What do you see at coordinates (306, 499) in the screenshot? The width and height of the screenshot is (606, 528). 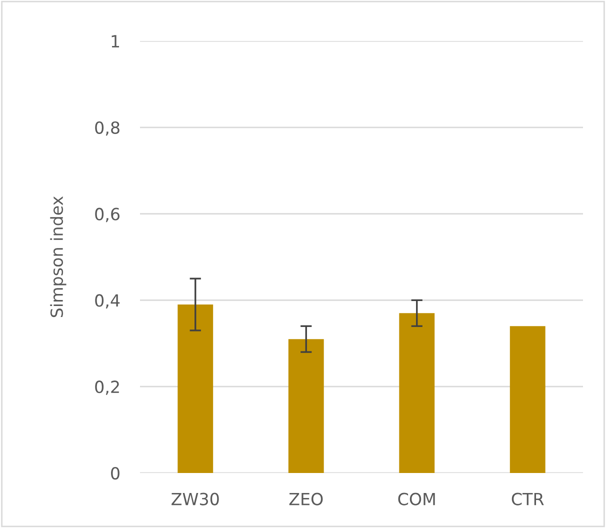 I see `x-tick-label: ZEO` at bounding box center [306, 499].